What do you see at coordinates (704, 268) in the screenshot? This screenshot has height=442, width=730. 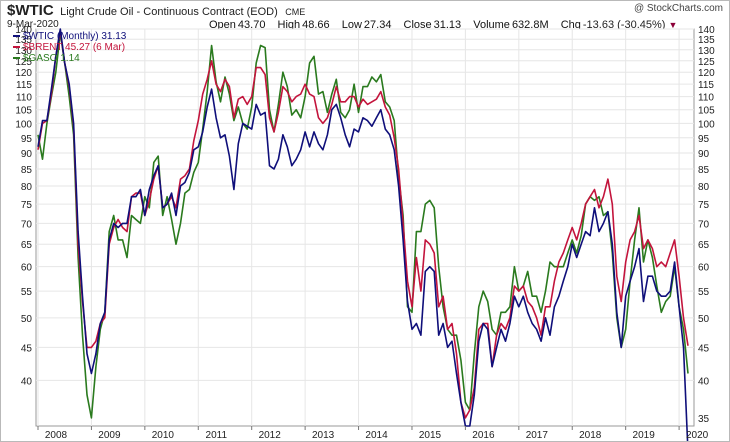 I see `y-tick-label-right: 60` at bounding box center [704, 268].